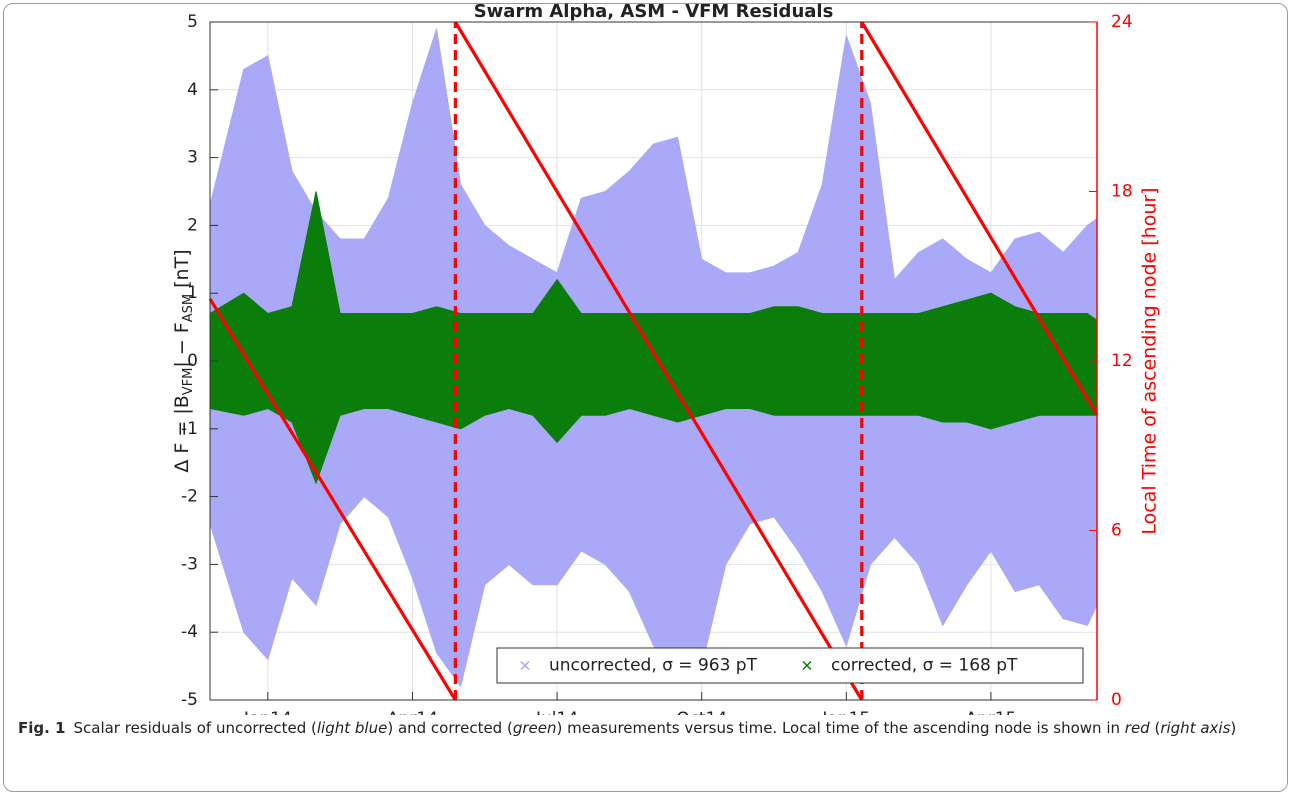  I want to click on y-tick-label: -5, so click(189, 700).